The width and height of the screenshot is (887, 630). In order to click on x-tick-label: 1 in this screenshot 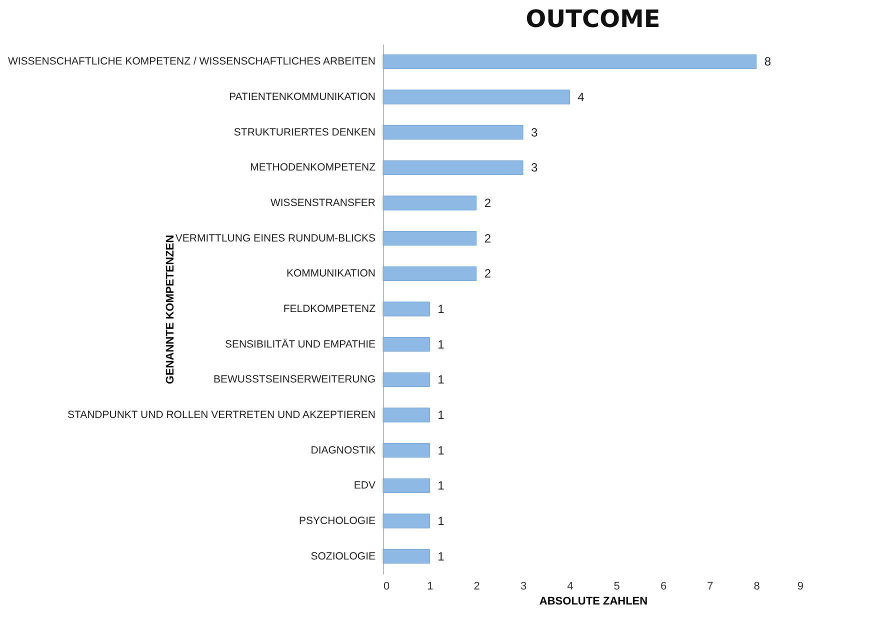, I will do `click(430, 586)`.